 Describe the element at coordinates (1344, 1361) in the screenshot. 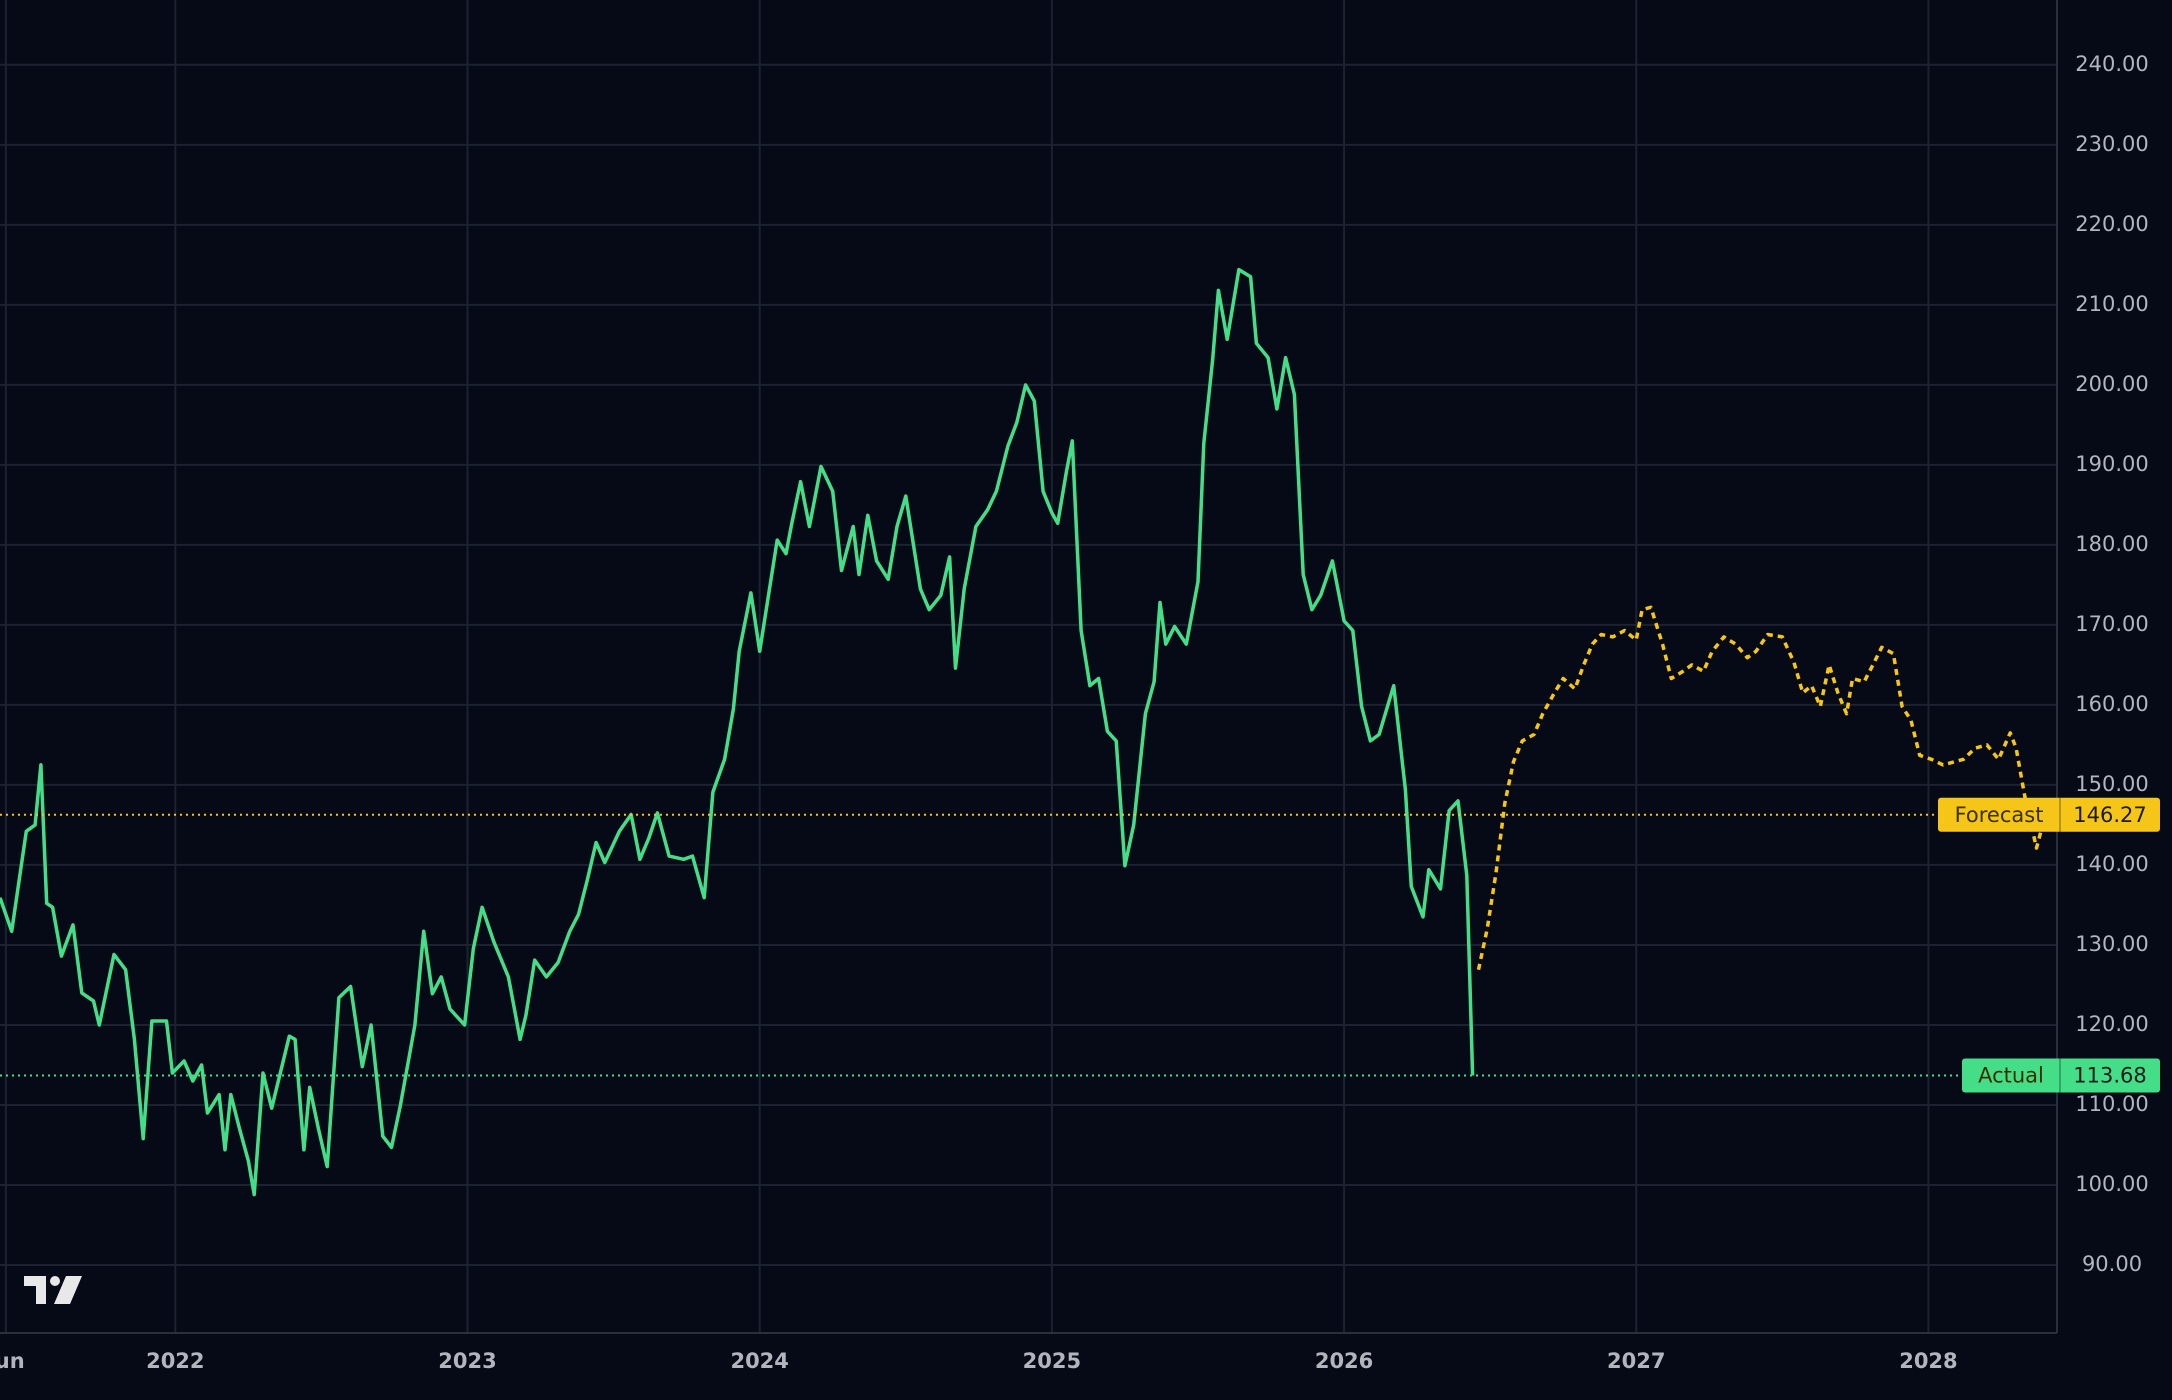

I see `x-tick-label: 2026` at that location.